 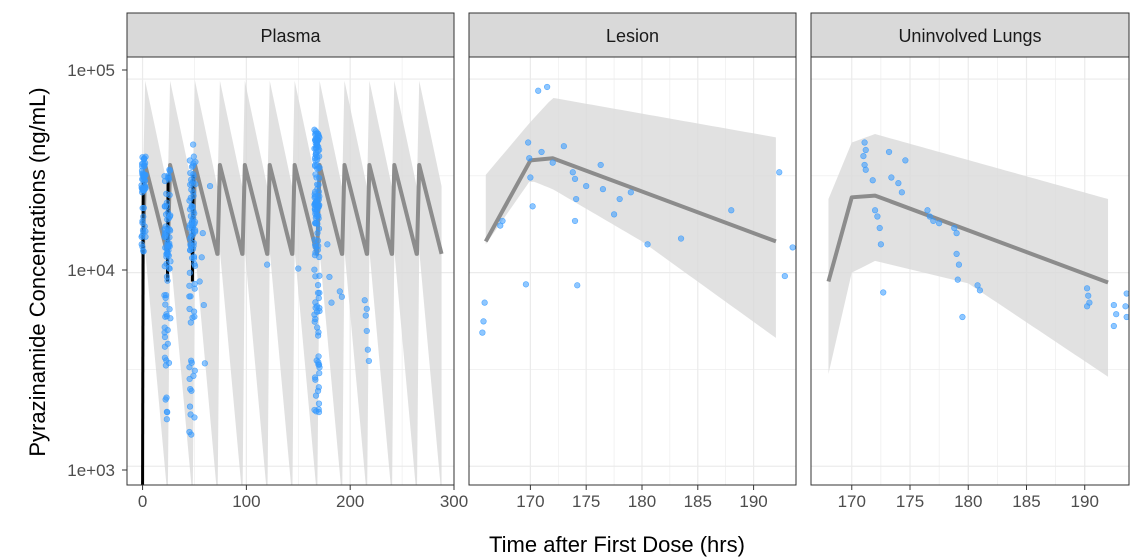 I want to click on x-ticks-uninvolved-lungs: 170 175 180 185 190, so click(x=968, y=498).